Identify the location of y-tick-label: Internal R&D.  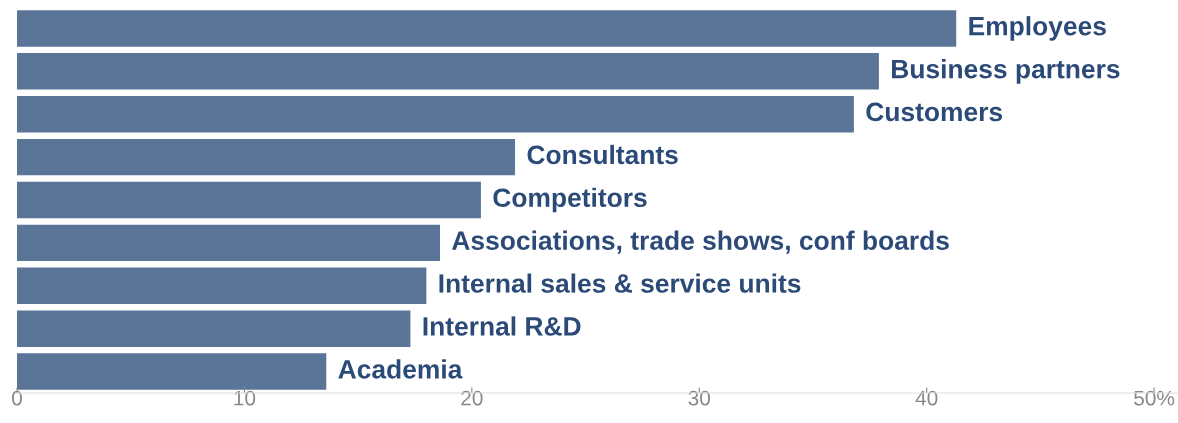
(502, 326).